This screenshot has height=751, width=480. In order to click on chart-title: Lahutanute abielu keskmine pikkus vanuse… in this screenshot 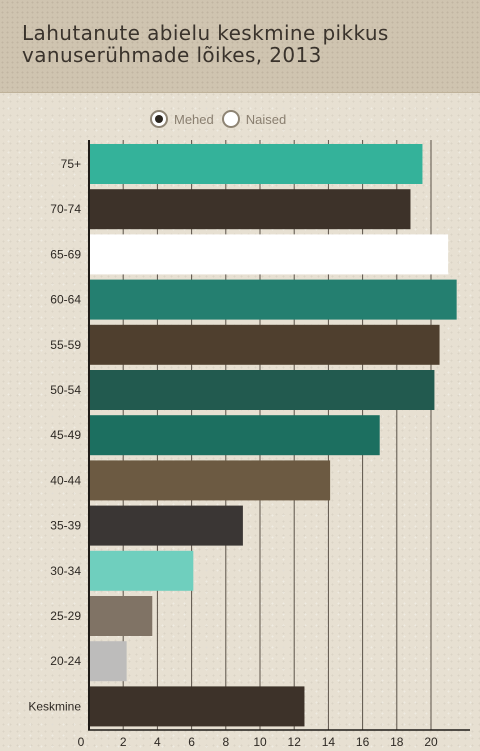, I will do `click(205, 44)`.